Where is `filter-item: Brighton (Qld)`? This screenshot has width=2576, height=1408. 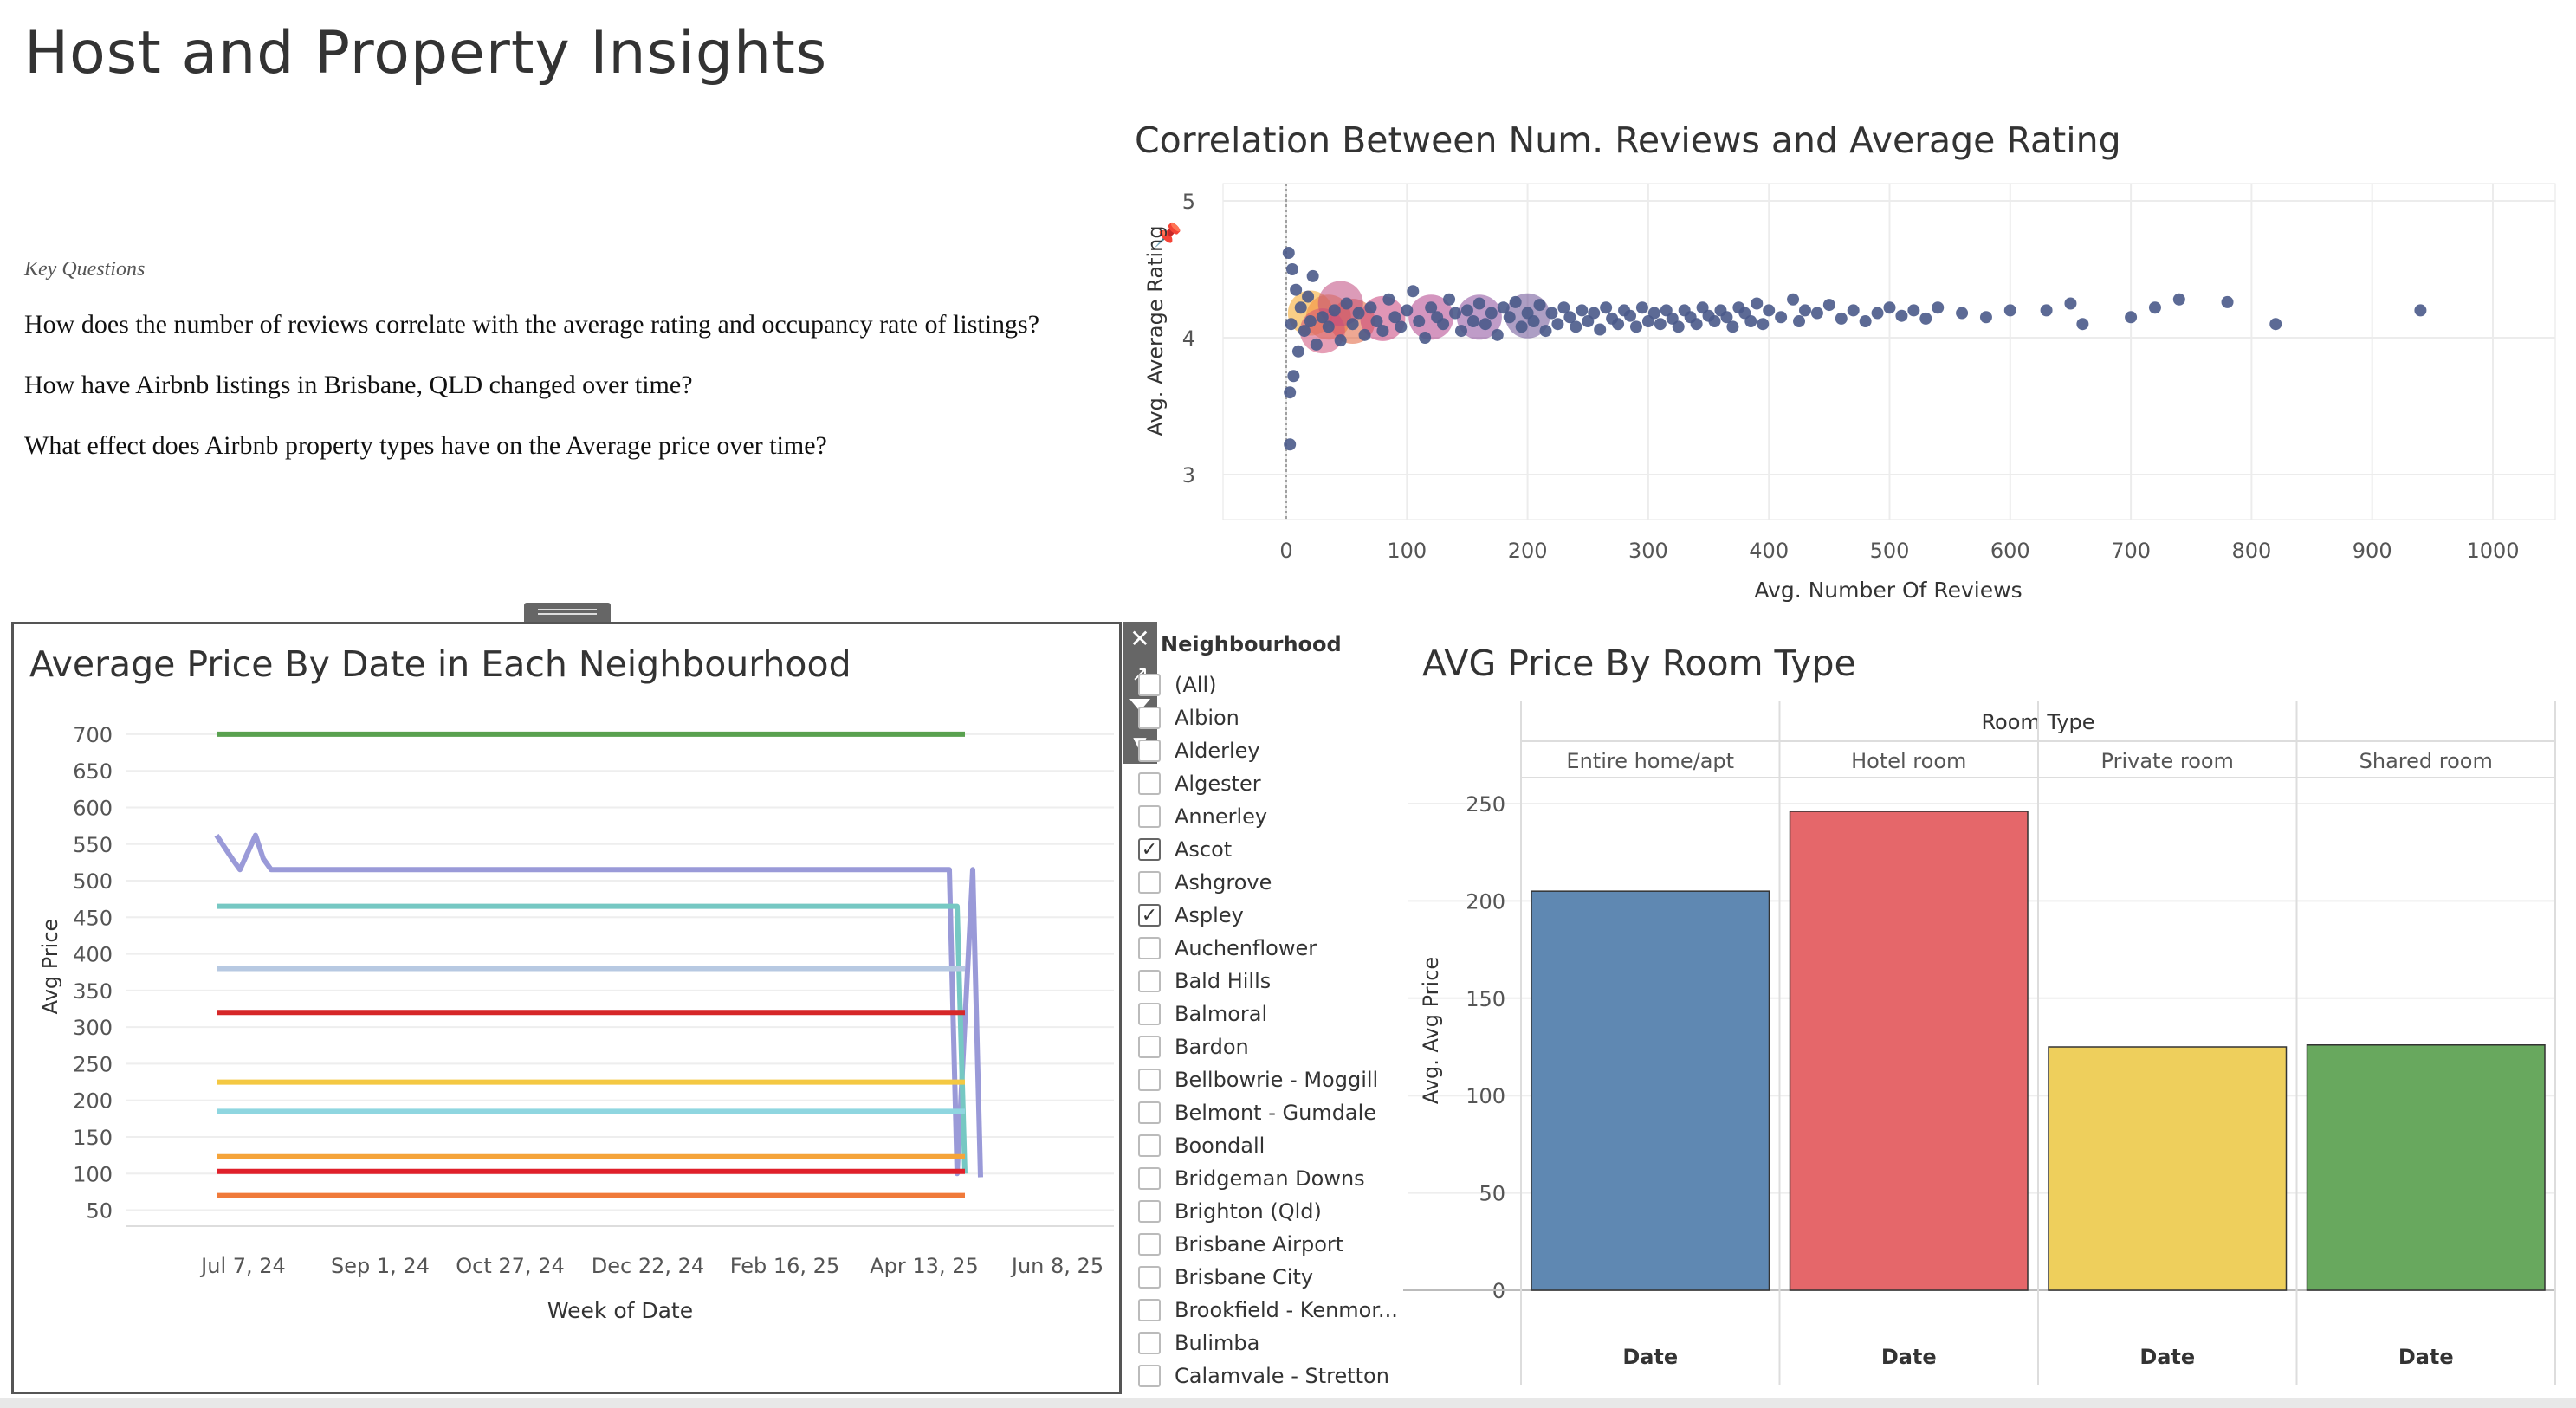
filter-item: Brighton (Qld) is located at coordinates (1268, 1211).